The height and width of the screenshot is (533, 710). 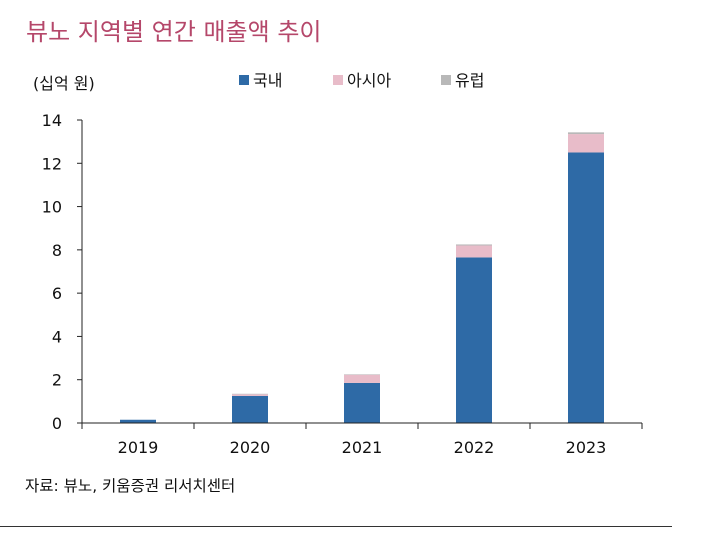 What do you see at coordinates (57, 250) in the screenshot?
I see `y-tick-label: 8` at bounding box center [57, 250].